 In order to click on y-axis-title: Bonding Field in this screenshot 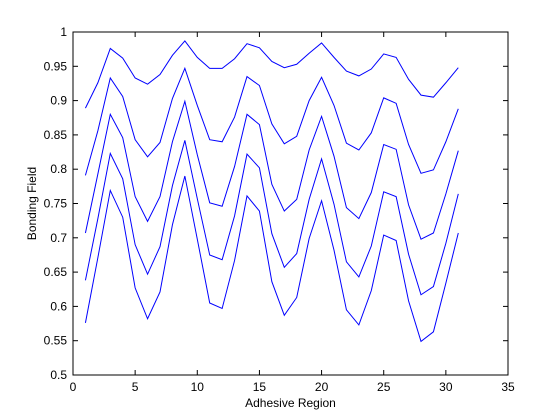, I will do `click(32, 203)`.